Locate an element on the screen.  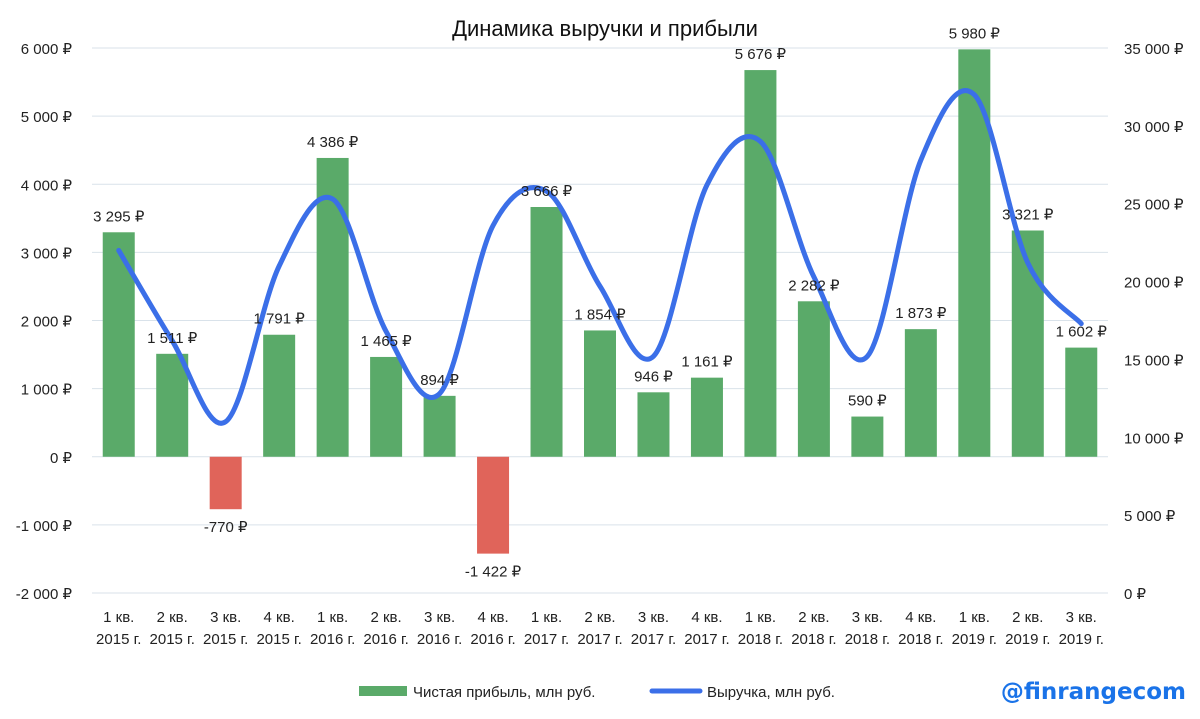
bar-data-label: 1 791 ₽ is located at coordinates (280, 319).